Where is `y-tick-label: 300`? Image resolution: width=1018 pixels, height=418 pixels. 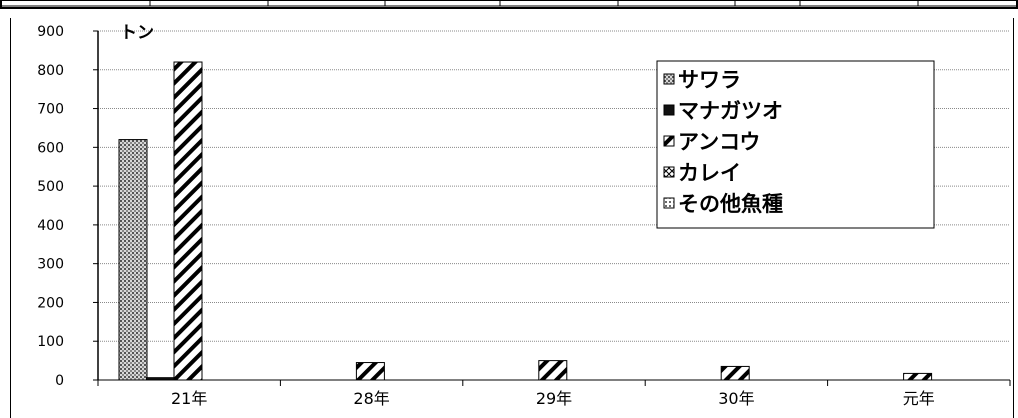 y-tick-label: 300 is located at coordinates (50, 265).